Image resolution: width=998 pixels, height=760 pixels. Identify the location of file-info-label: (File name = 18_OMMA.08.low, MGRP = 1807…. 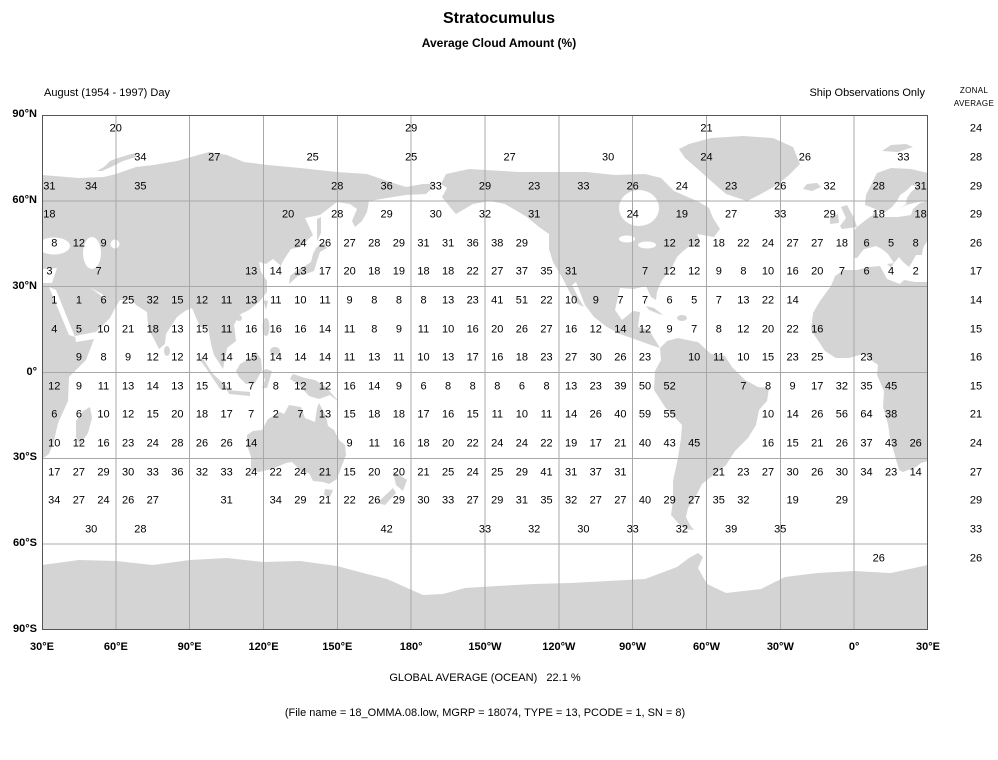
(485, 713).